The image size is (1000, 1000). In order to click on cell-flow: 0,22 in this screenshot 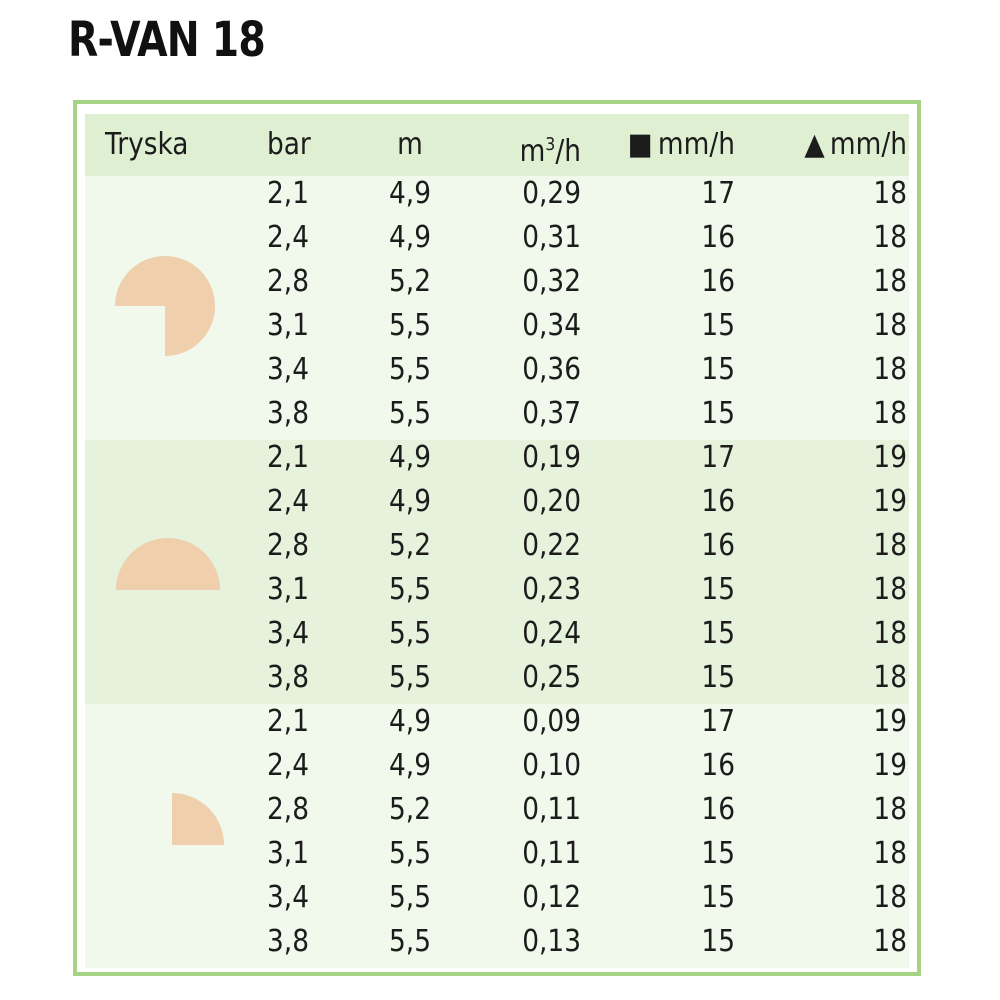, I will do `click(551, 545)`.